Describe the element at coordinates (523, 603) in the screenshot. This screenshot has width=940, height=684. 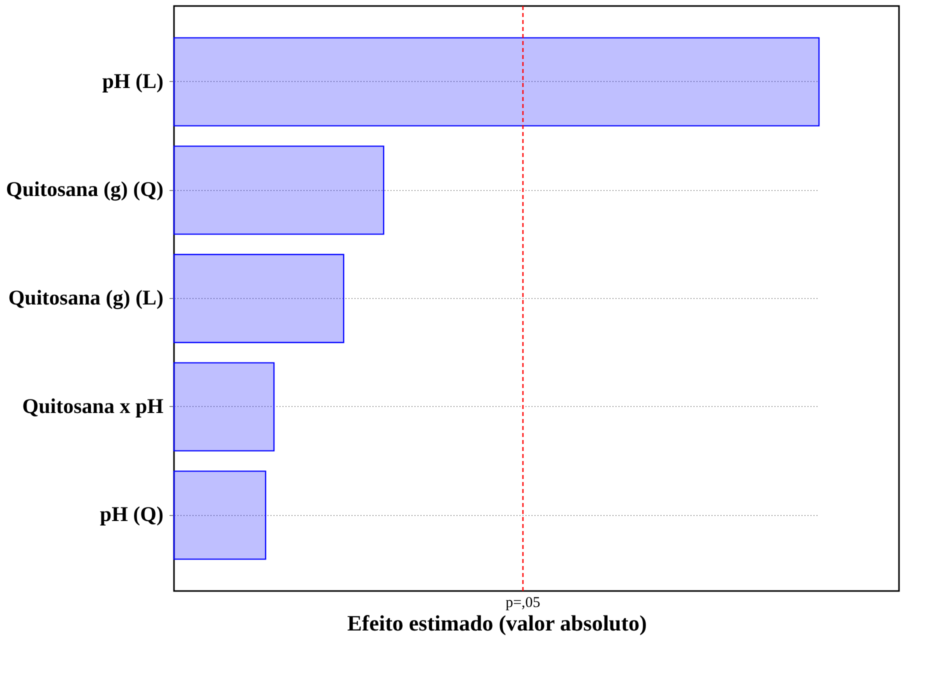
I see `ref-line-label: p=,05` at that location.